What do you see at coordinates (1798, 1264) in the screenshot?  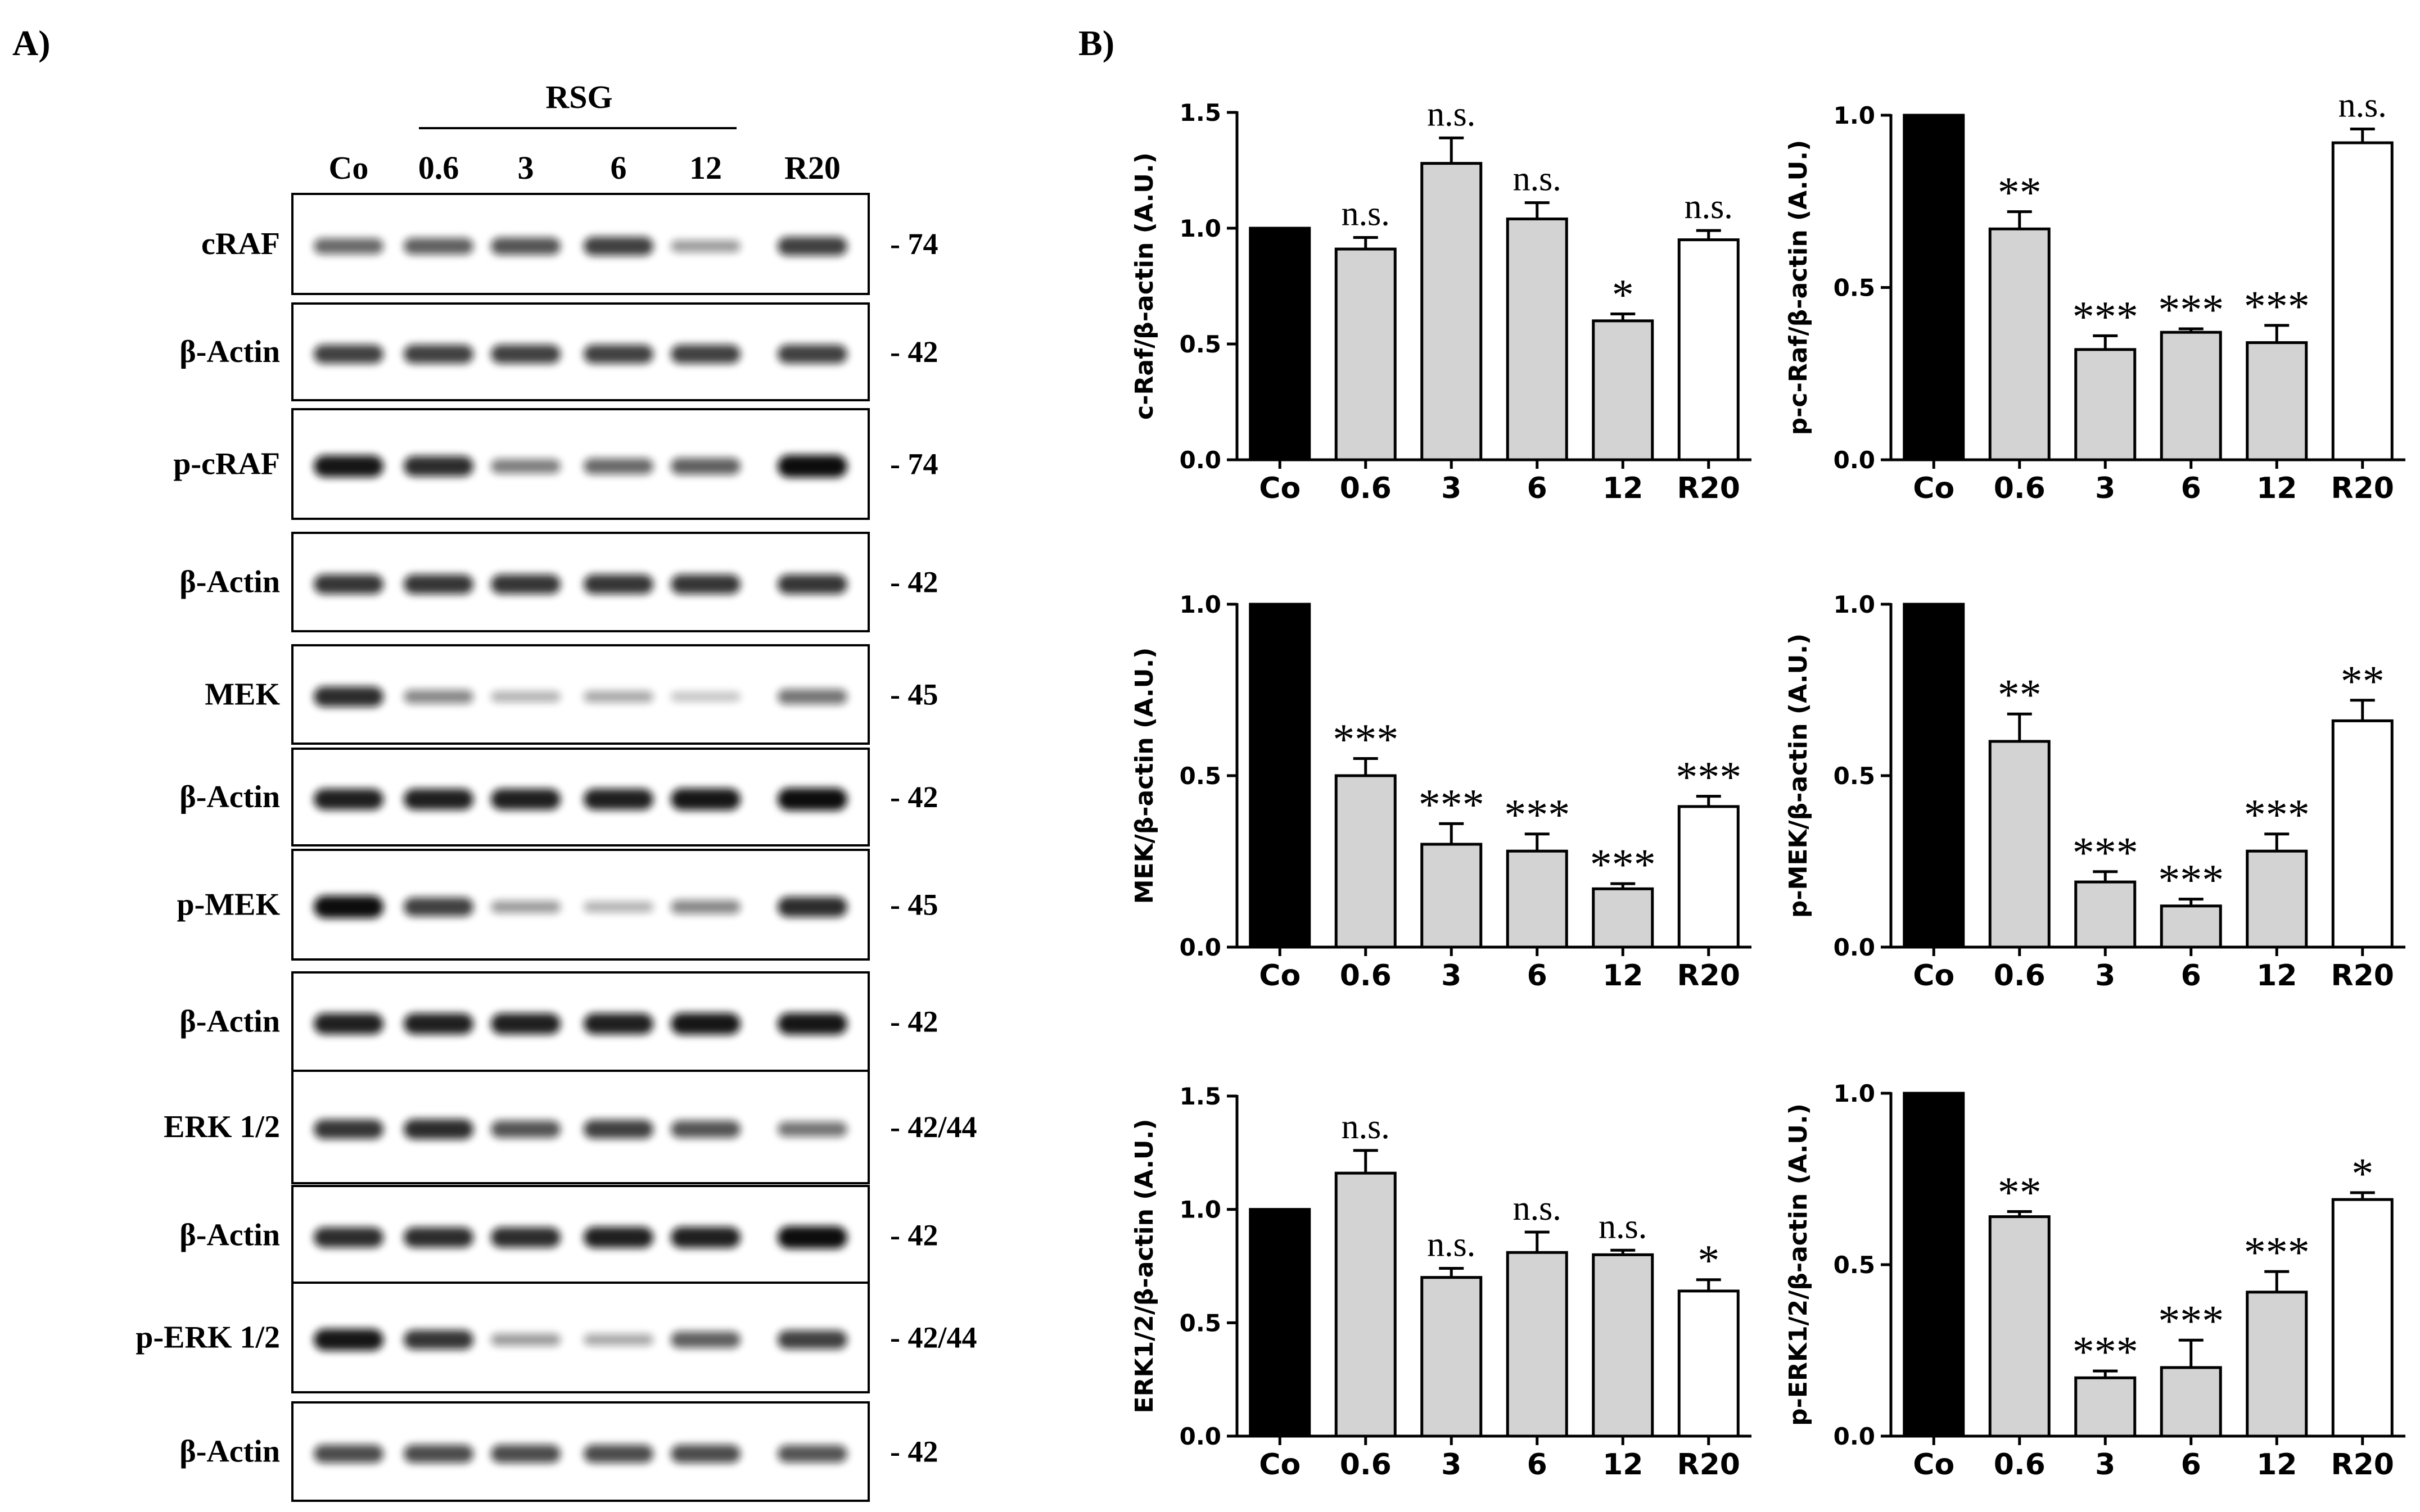 I see `y-axis-label: p-ERK1/2/β-actin (A.U.)` at bounding box center [1798, 1264].